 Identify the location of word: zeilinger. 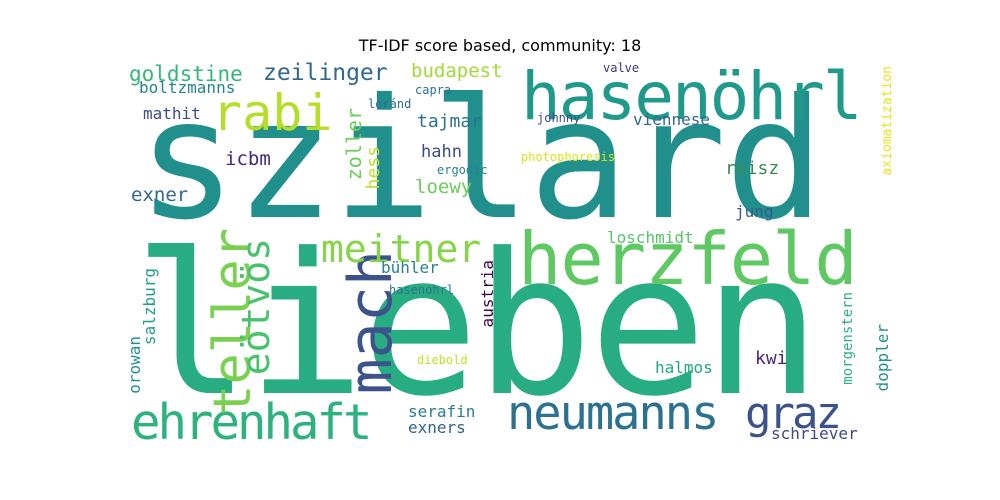
(325, 73).